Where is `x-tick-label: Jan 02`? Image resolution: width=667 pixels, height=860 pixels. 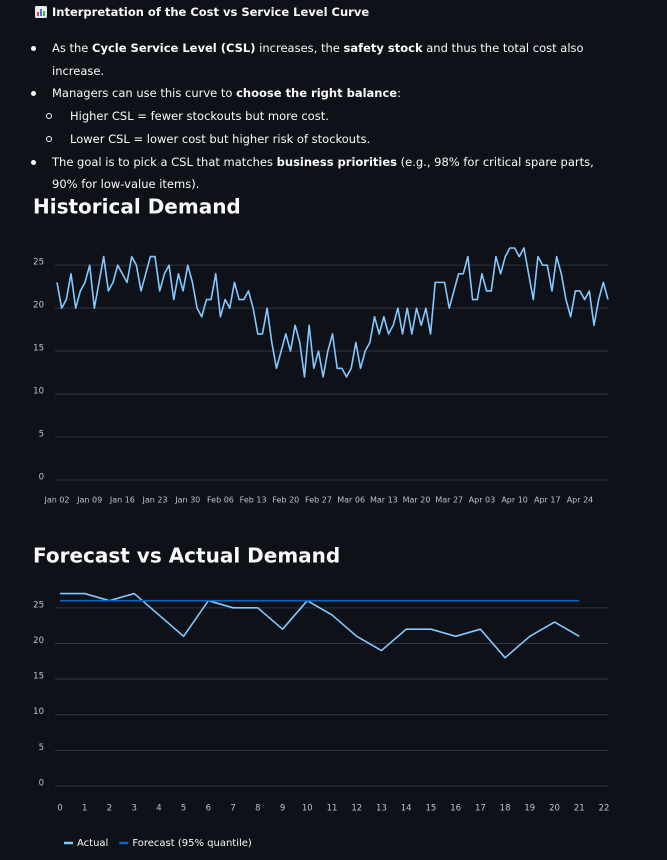 x-tick-label: Jan 02 is located at coordinates (56, 500).